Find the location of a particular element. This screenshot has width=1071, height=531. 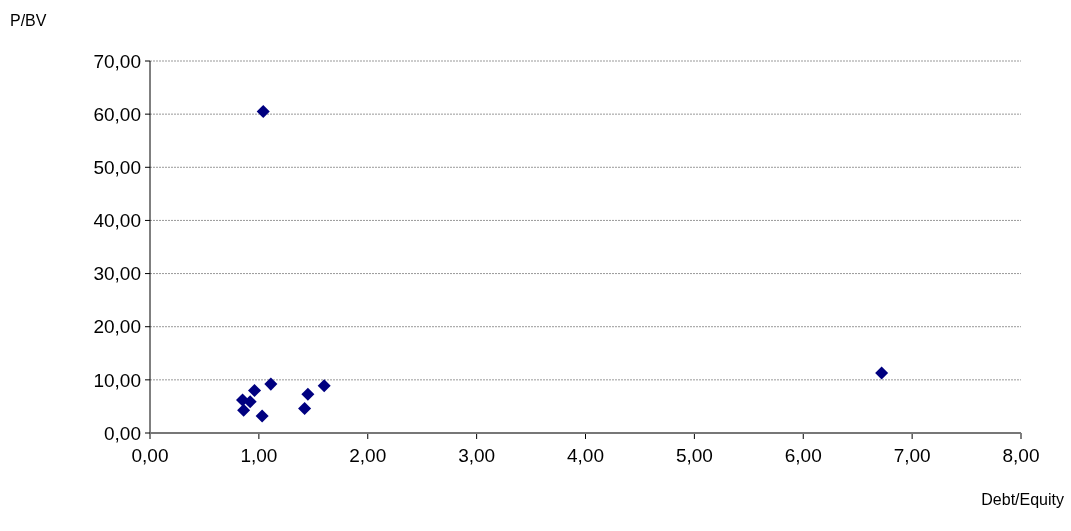

y-tick-label: 40,00 is located at coordinates (117, 221).